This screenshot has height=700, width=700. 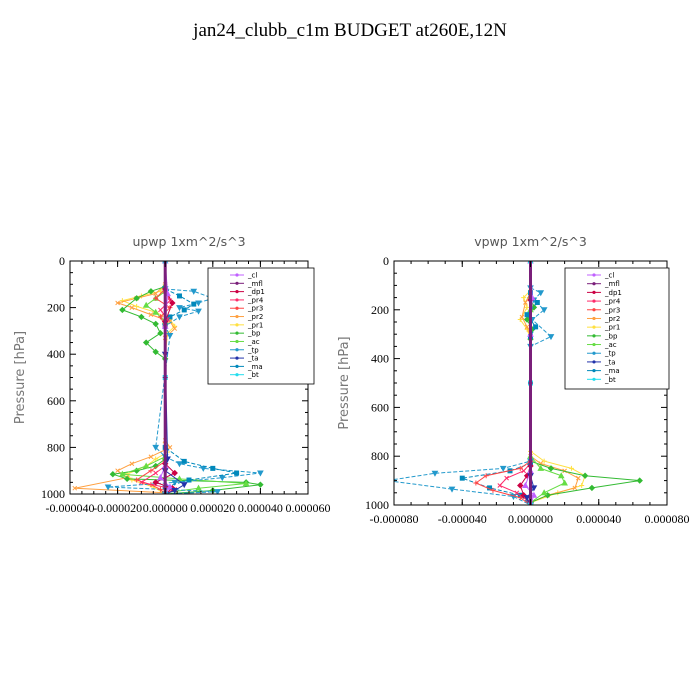 What do you see at coordinates (530, 241) in the screenshot?
I see `panel-title: vpwp 1xm^2/s^3` at bounding box center [530, 241].